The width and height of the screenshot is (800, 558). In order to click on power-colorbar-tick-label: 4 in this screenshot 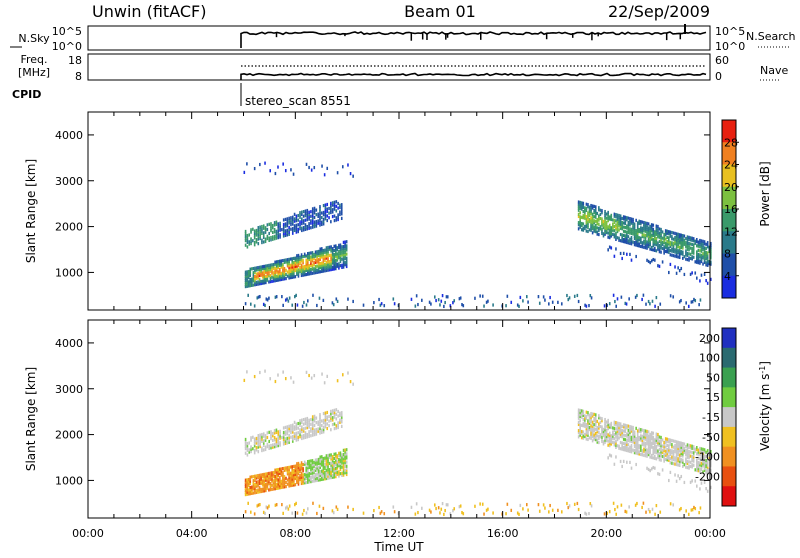, I will do `click(727, 276)`.